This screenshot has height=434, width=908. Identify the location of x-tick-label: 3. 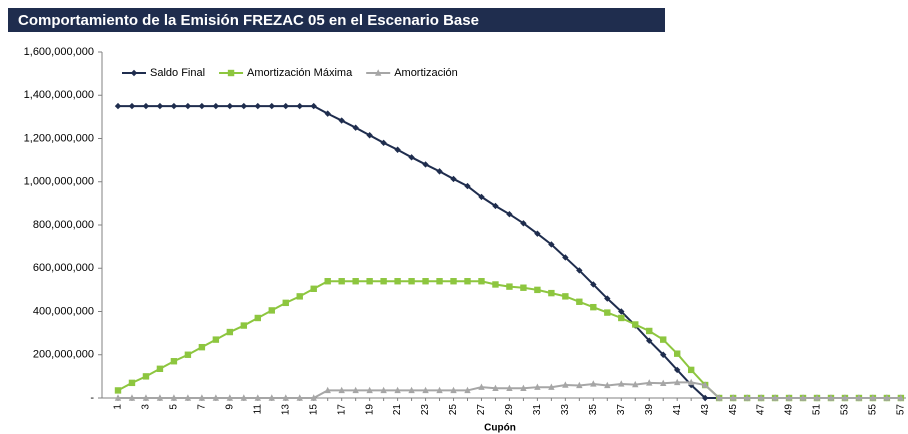
(146, 407).